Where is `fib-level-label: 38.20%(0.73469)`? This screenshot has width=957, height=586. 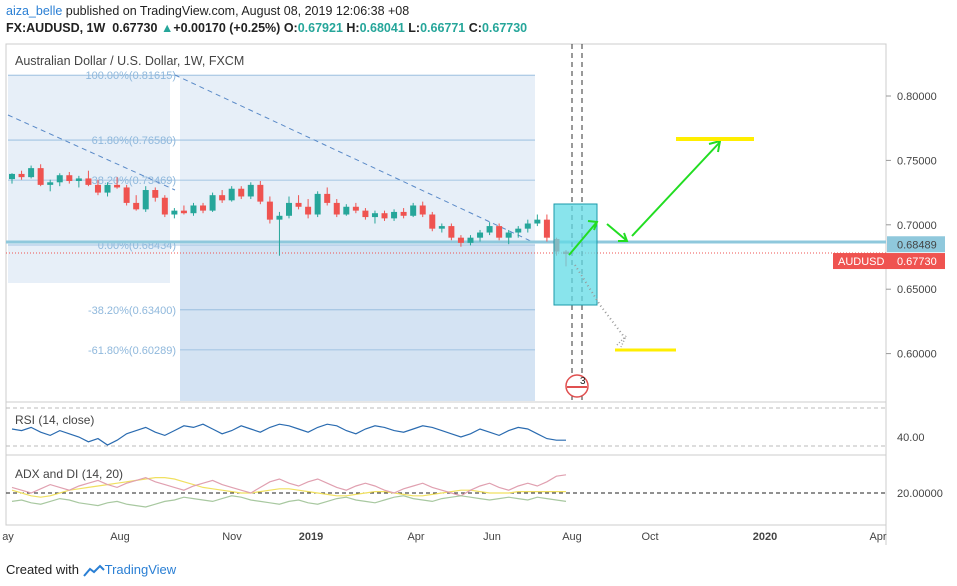
fib-level-label: 38.20%(0.73469) is located at coordinates (134, 181).